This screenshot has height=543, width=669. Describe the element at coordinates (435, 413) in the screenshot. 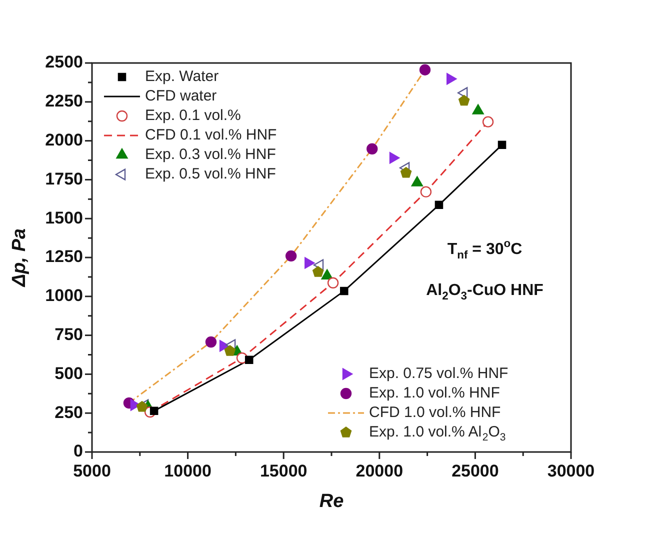

I see `legend-label: CFD 1.0 vol.% HNF` at that location.